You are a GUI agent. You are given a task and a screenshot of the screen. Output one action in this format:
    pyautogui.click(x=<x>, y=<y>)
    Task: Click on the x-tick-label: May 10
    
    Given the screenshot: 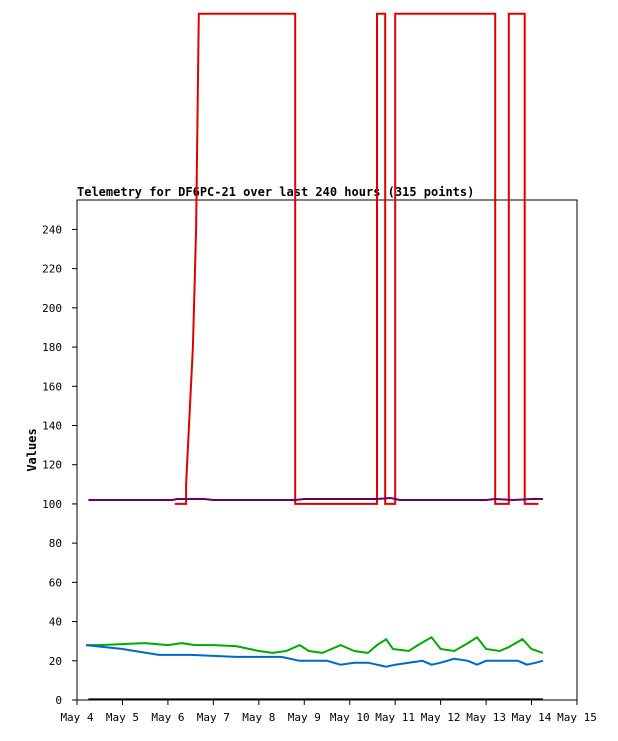 What is the action you would take?
    pyautogui.click(x=350, y=717)
    